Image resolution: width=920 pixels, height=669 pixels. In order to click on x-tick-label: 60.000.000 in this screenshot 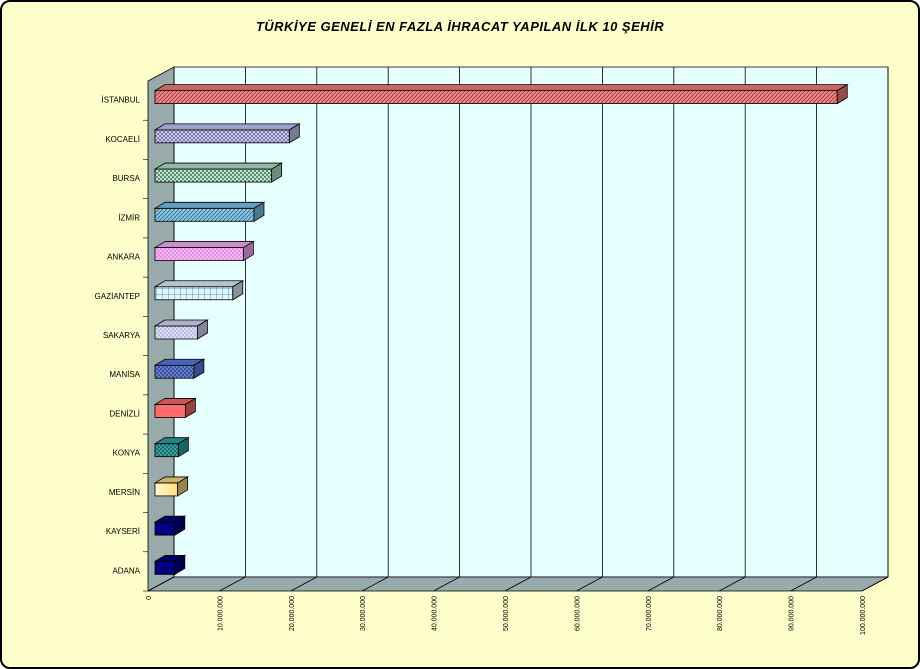, I will do `click(577, 613)`.